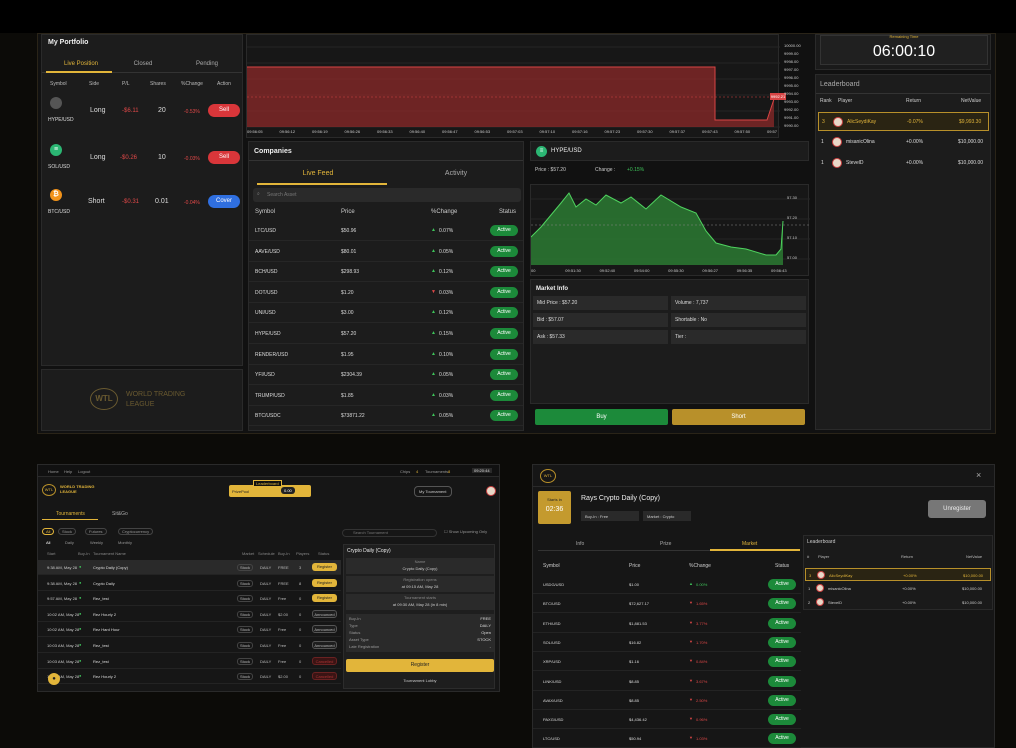 This screenshot has width=1016, height=748. What do you see at coordinates (466, 531) in the screenshot?
I see `show-upcoming-checkbox: ☐ Show Upcoming Only` at bounding box center [466, 531].